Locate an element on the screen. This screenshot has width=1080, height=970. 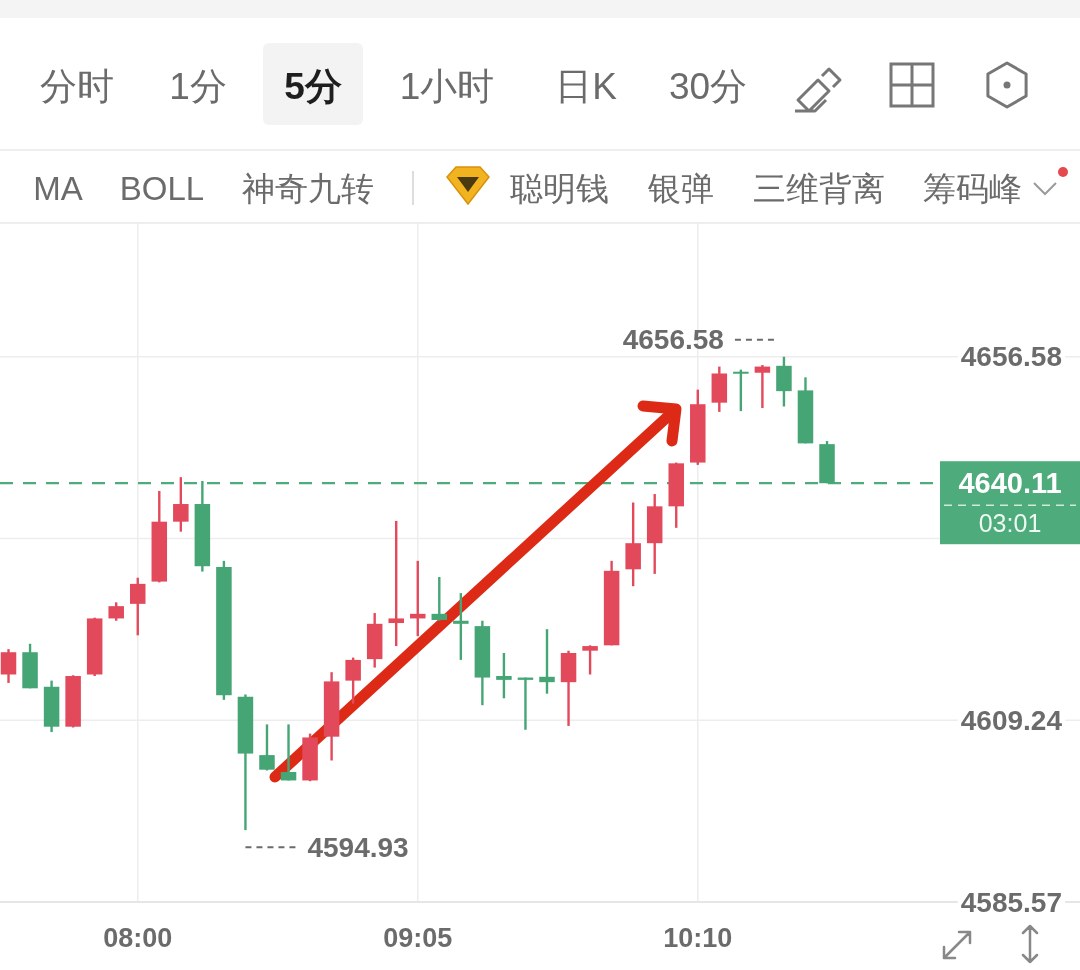
text: 聪明钱 is located at coordinates (559, 188).